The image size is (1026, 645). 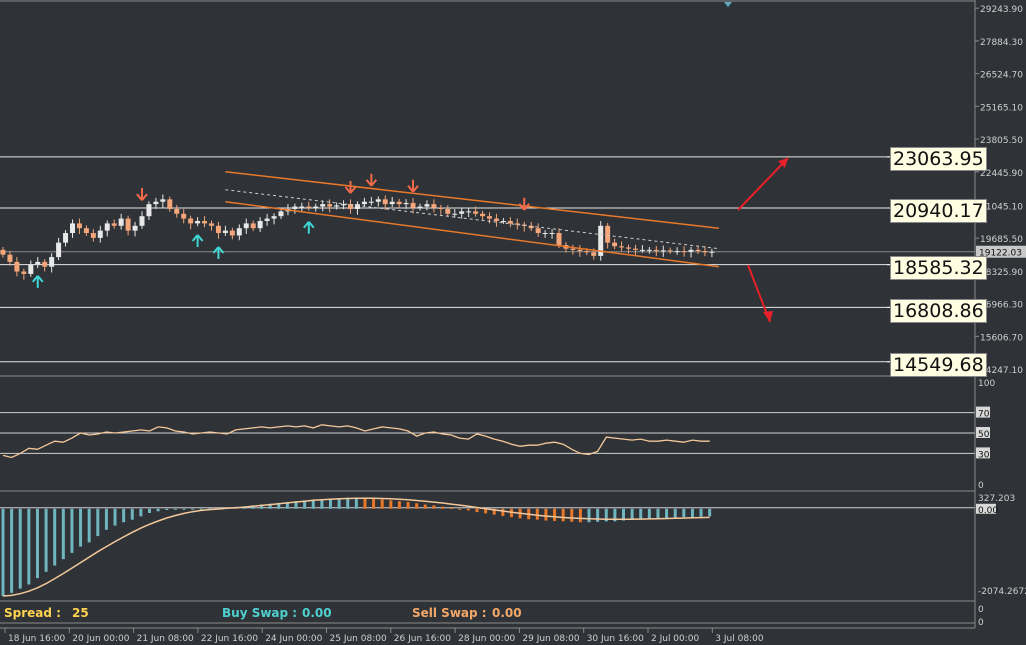 What do you see at coordinates (675, 639) in the screenshot?
I see `x-tick-label: 2 Jul 00:00` at bounding box center [675, 639].